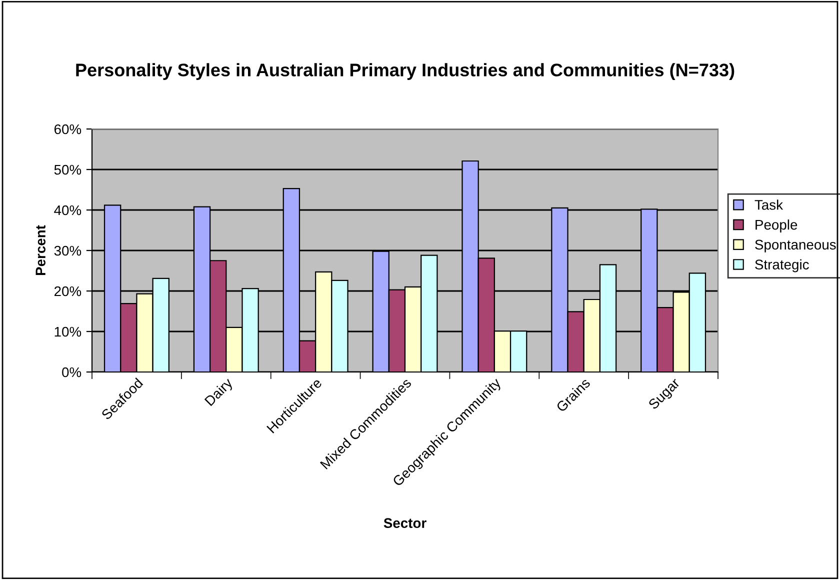  What do you see at coordinates (68, 169) in the screenshot?
I see `y-tick-label: 50%` at bounding box center [68, 169].